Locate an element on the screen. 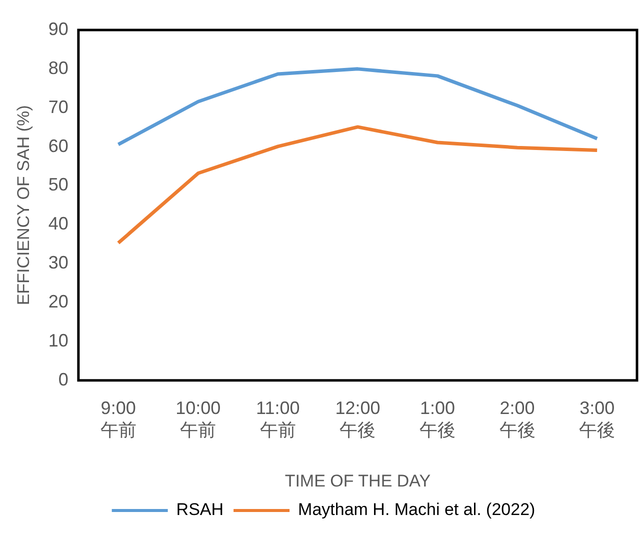 The height and width of the screenshot is (534, 640). y-tick-label: 40 is located at coordinates (58, 224).